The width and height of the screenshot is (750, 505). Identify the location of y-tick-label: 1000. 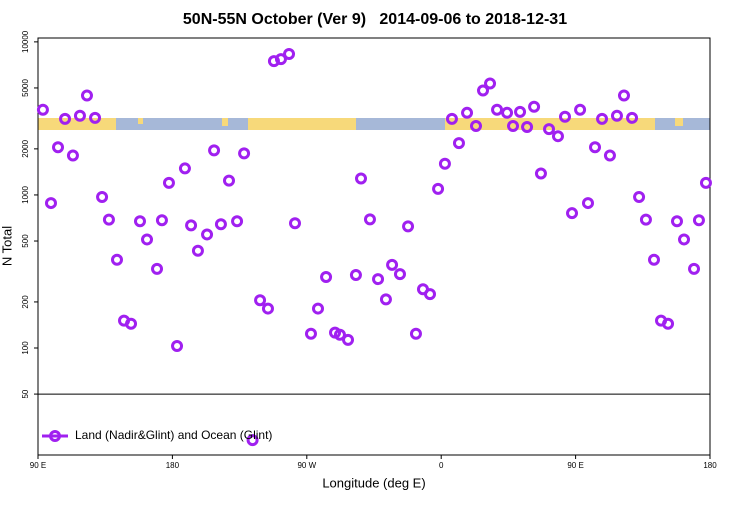
(25, 194).